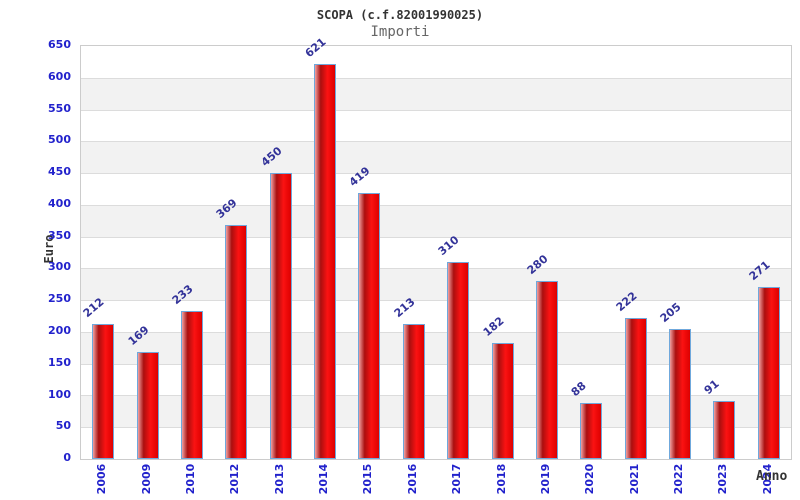 The image size is (800, 500). I want to click on y-tick-label: 400, so click(59, 203).